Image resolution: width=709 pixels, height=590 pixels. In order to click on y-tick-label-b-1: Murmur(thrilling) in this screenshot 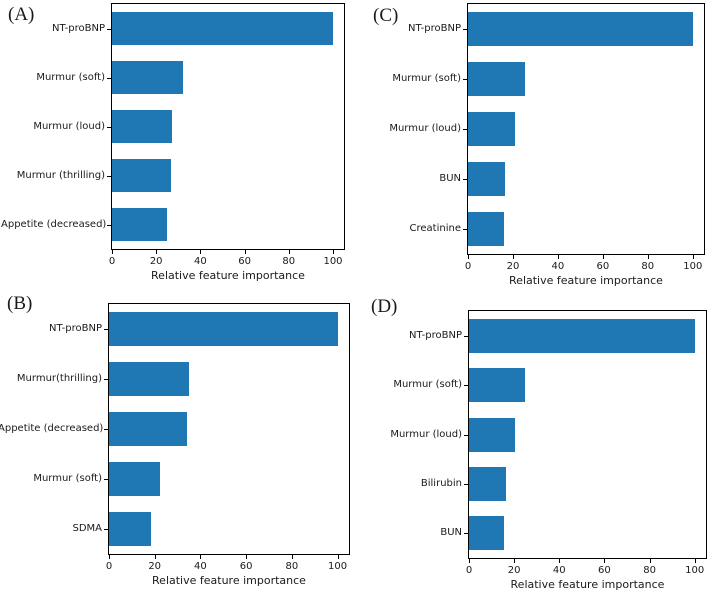, I will do `click(59, 378)`.